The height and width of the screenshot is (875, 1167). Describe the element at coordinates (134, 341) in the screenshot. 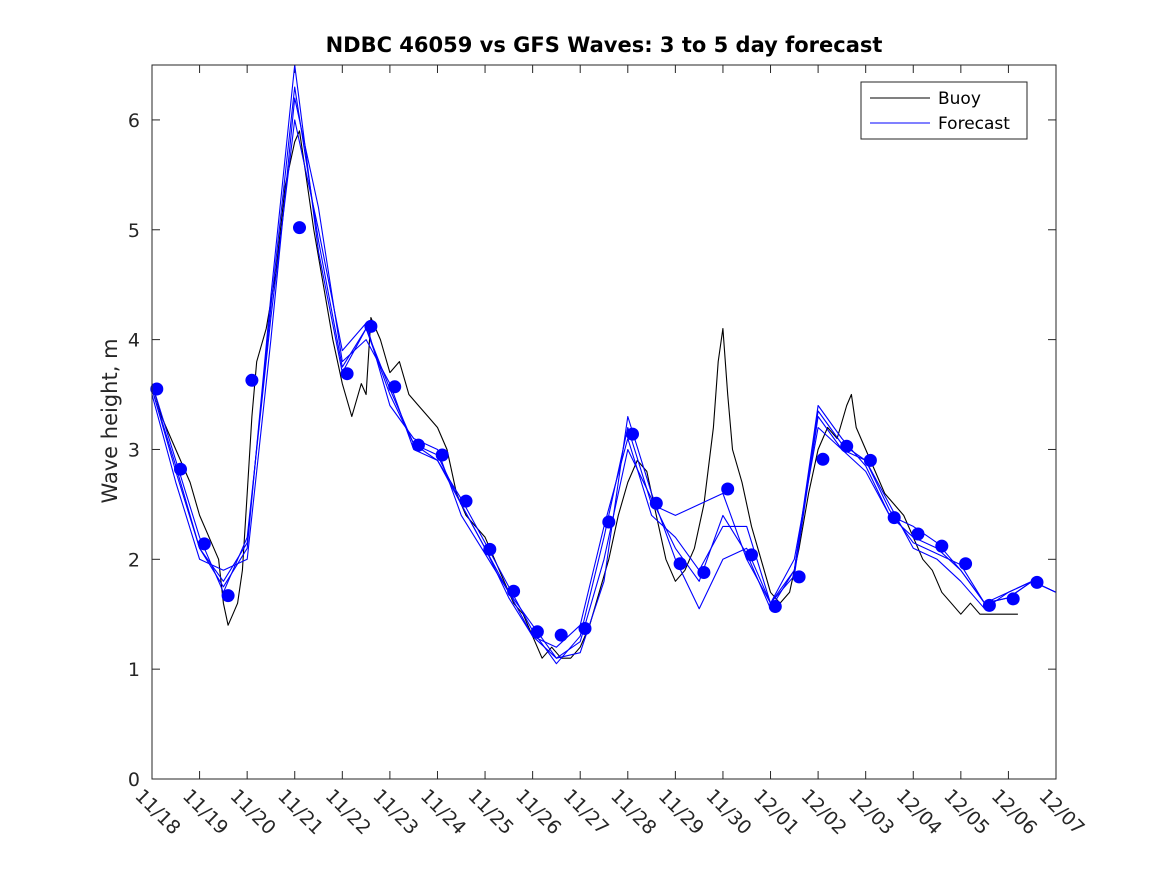

I see `y-tick-label: 4` at that location.